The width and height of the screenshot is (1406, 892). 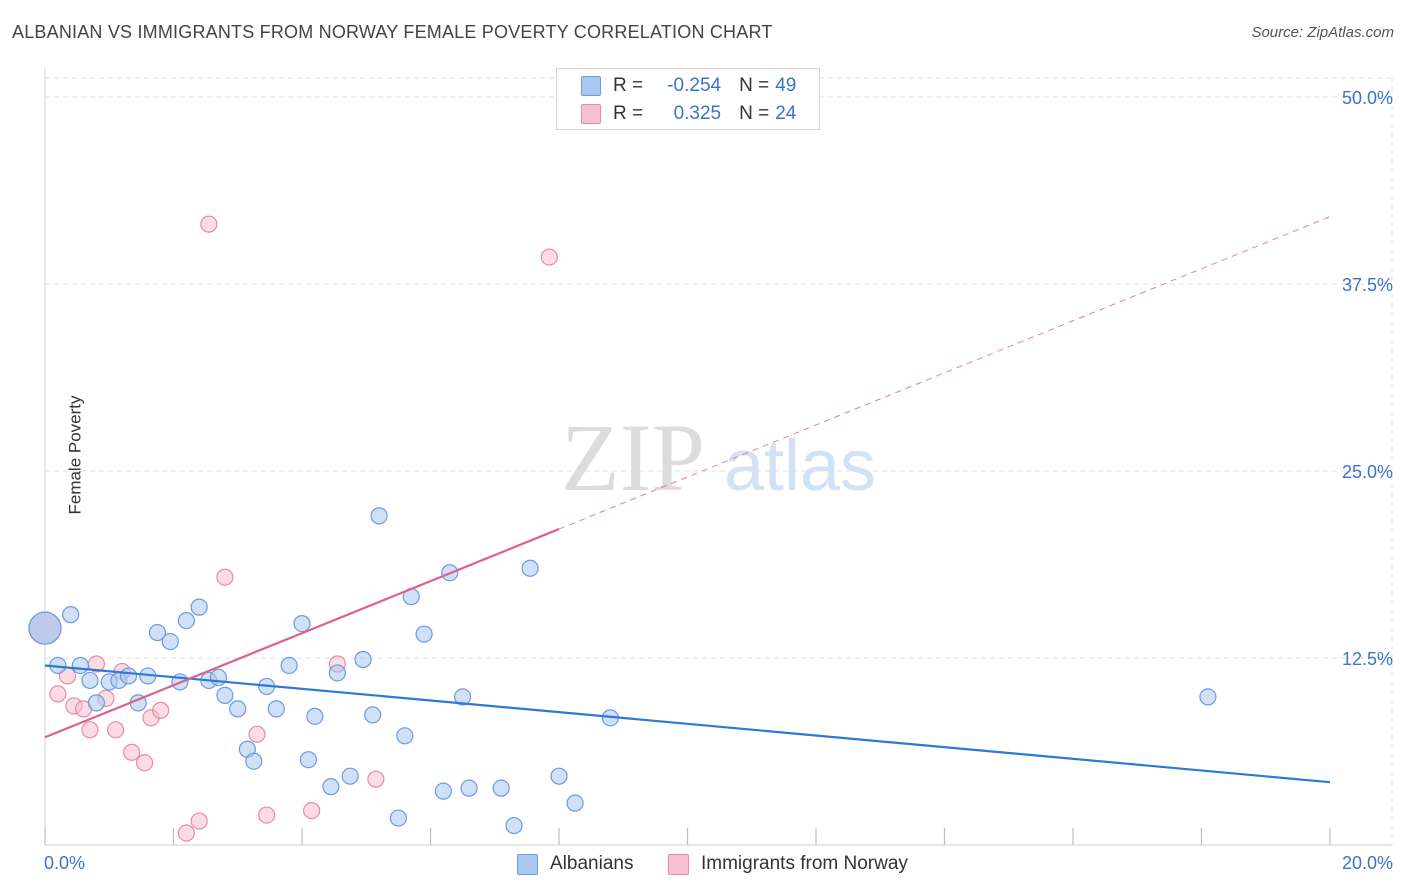 I want to click on legend-row-albanians: R = -0.254 N = 49, so click(x=688, y=86).